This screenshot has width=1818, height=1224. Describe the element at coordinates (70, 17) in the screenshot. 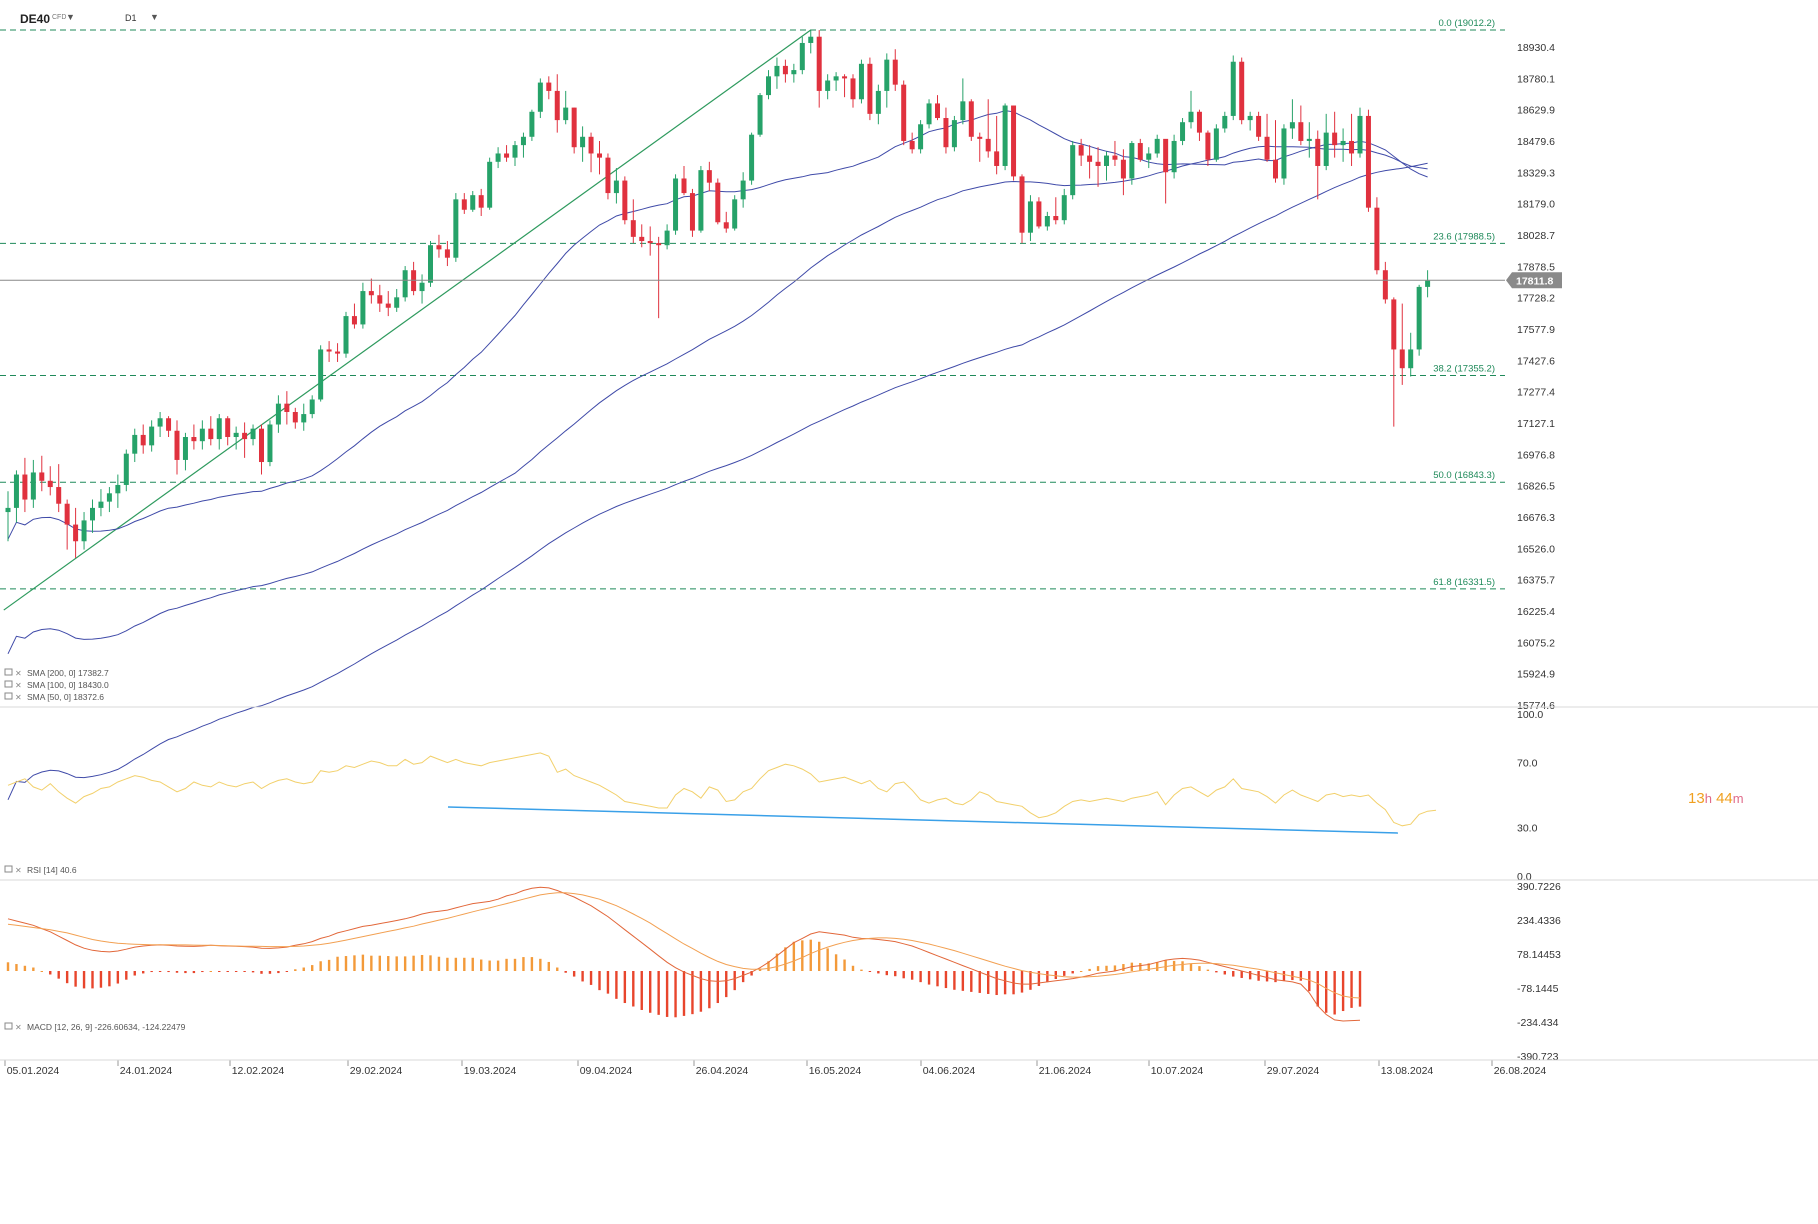

I see `symbol-dropdown-icon: ▼` at that location.